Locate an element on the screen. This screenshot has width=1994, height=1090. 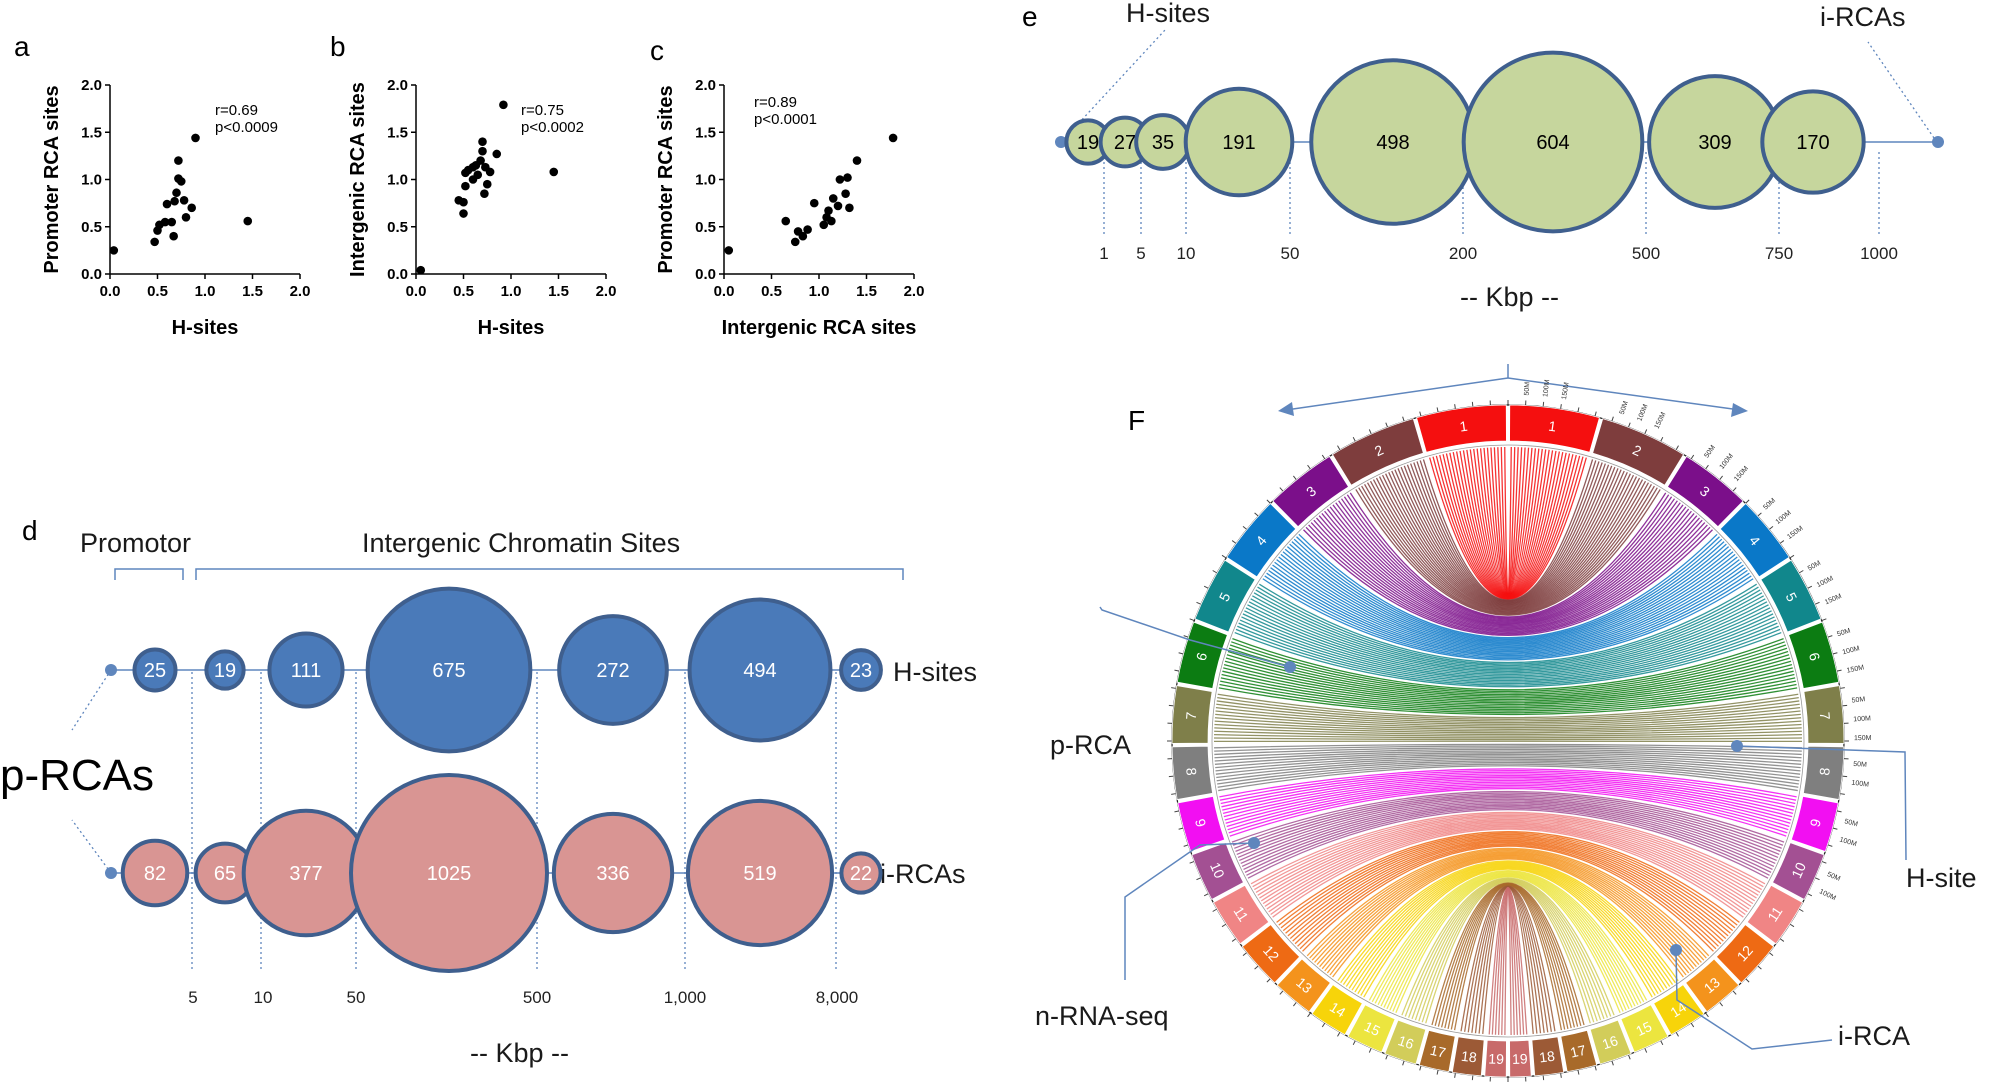
bubble-value-label: 309 is located at coordinates (1714, 143).